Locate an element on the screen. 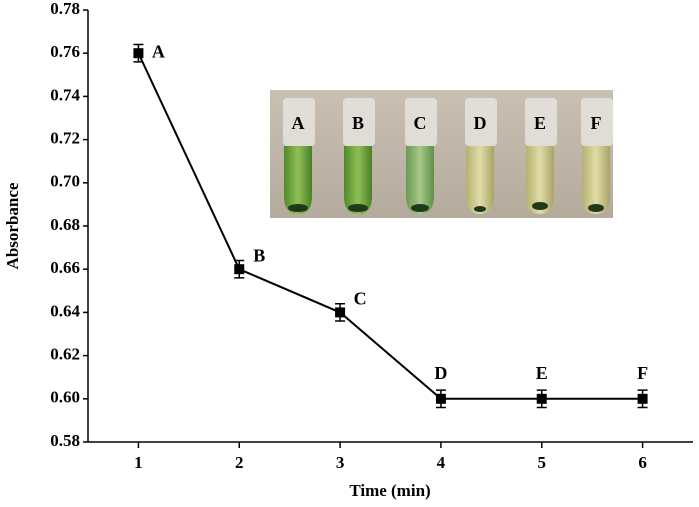 Image resolution: width=699 pixels, height=507 pixels. x-tick-label: 2 is located at coordinates (239, 462).